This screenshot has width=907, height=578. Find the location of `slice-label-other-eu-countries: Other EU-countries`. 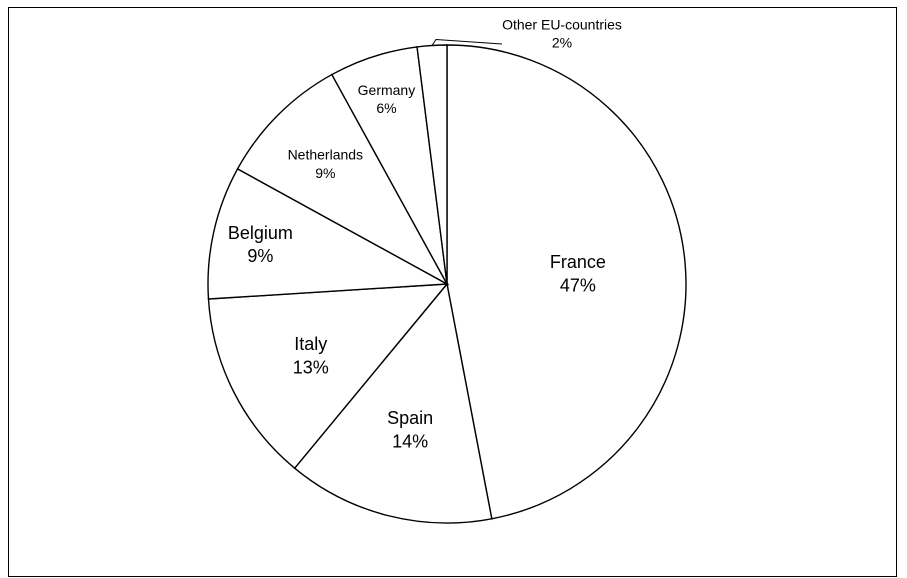

slice-label-other-eu-countries: Other EU-countries is located at coordinates (562, 24).